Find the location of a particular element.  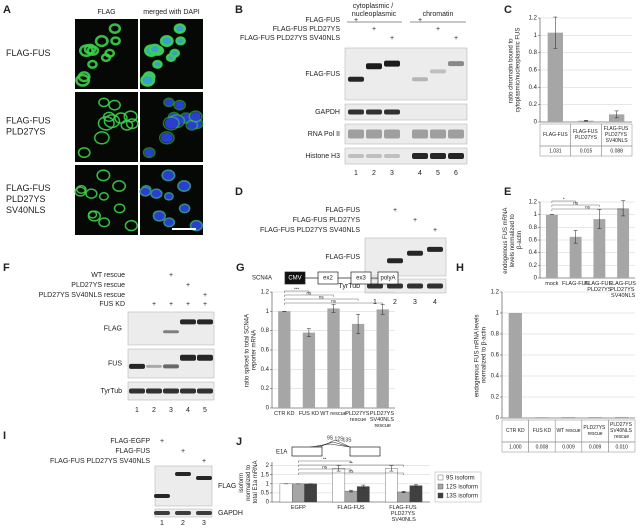

legend-swatch is located at coordinates (440, 486).